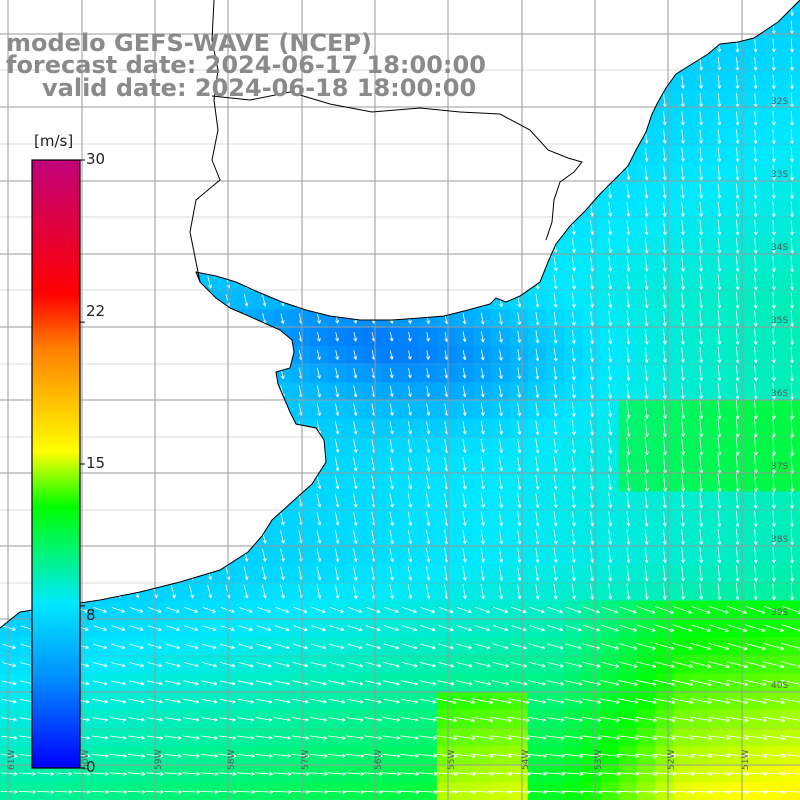 This screenshot has height=800, width=800. Describe the element at coordinates (96, 463) in the screenshot. I see `colorbar-tick-label: 15` at that location.